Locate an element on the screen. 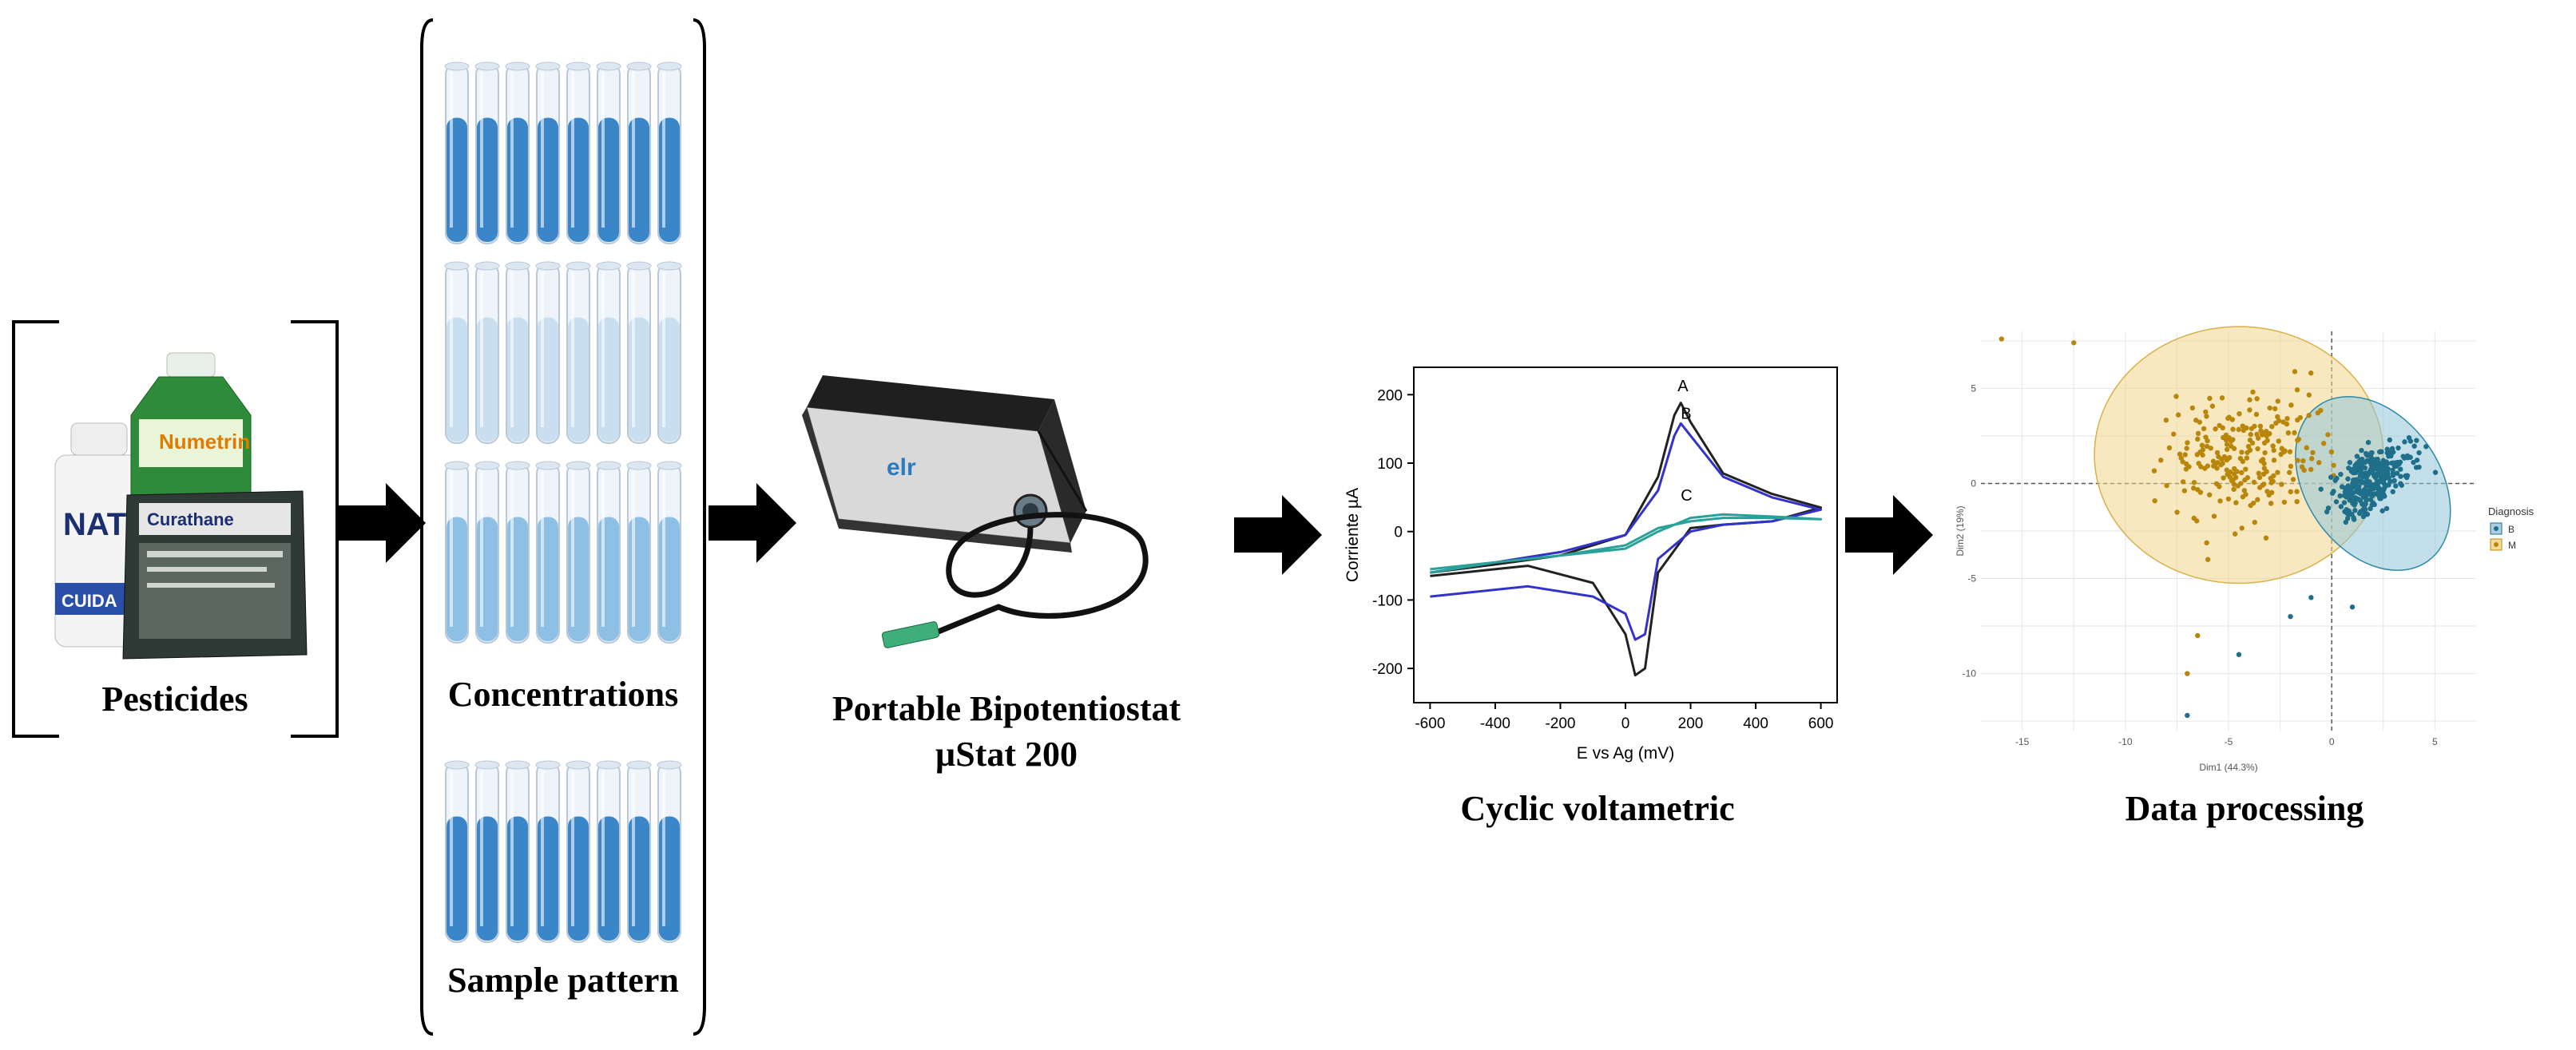 The width and height of the screenshot is (2576, 1050). device-label-line2: µStat 200 is located at coordinates (1007, 754).